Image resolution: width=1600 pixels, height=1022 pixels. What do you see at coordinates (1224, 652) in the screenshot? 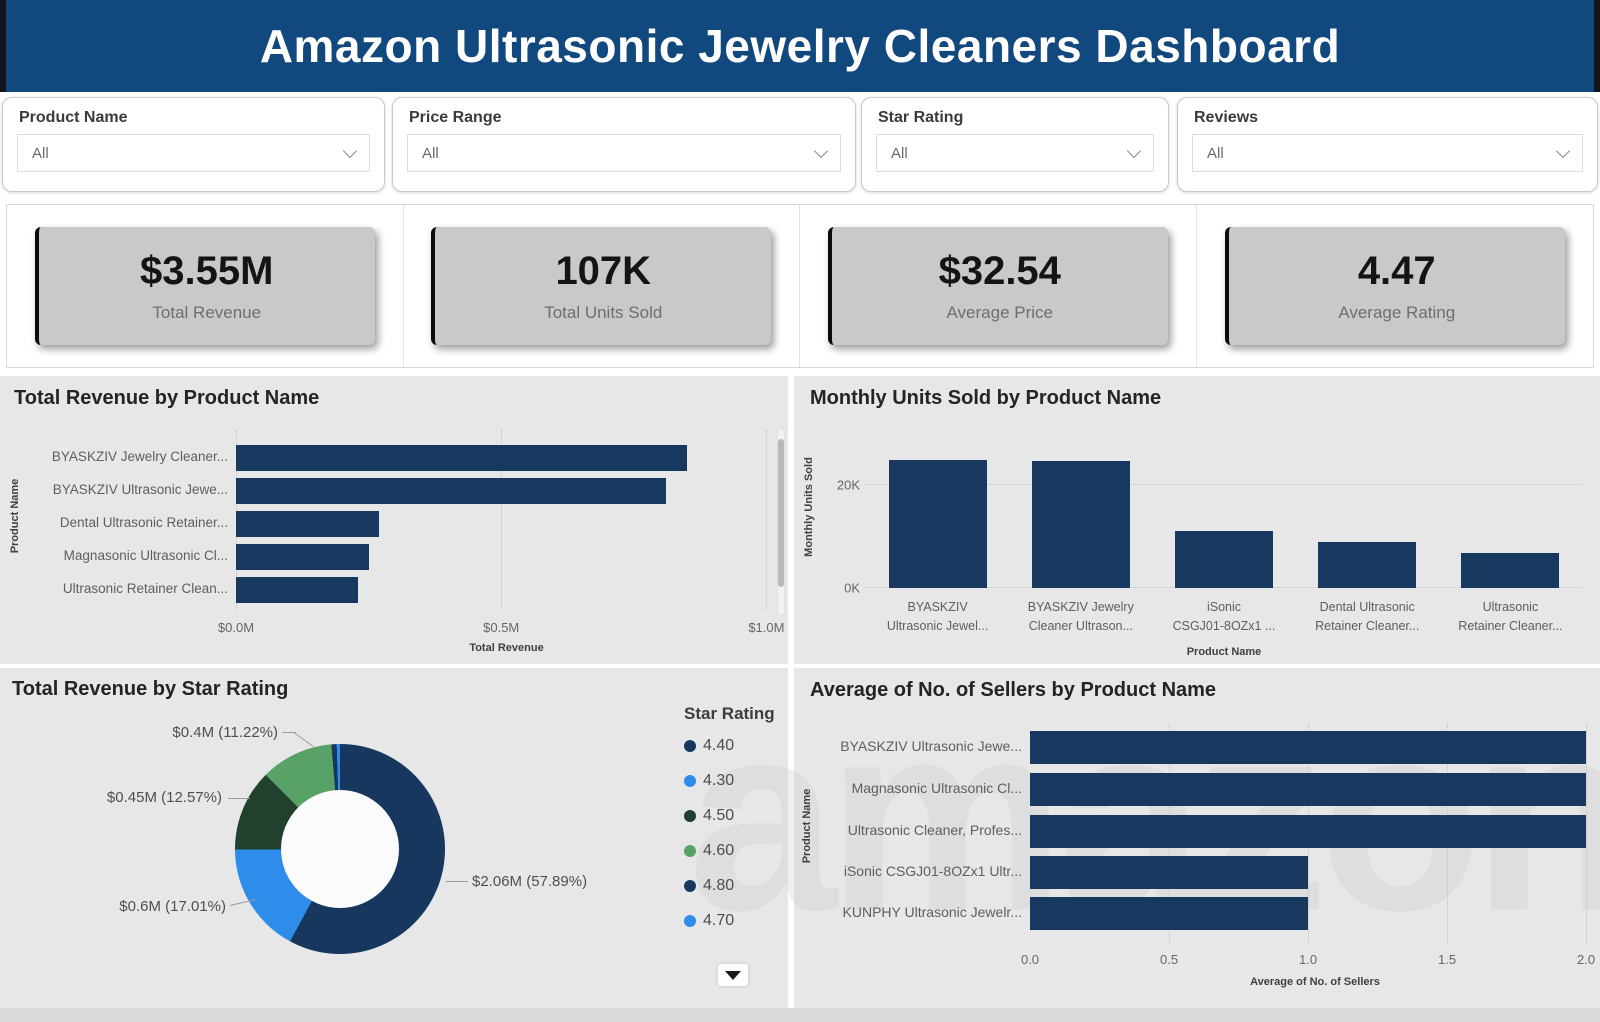
I see `x-axis-title: Product Name` at bounding box center [1224, 652].